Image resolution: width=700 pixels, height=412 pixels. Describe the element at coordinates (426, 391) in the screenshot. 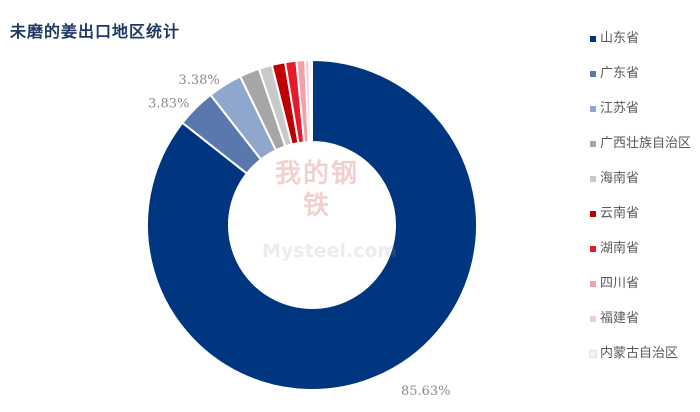

I see `slice-data-label-0: 85.63%` at that location.